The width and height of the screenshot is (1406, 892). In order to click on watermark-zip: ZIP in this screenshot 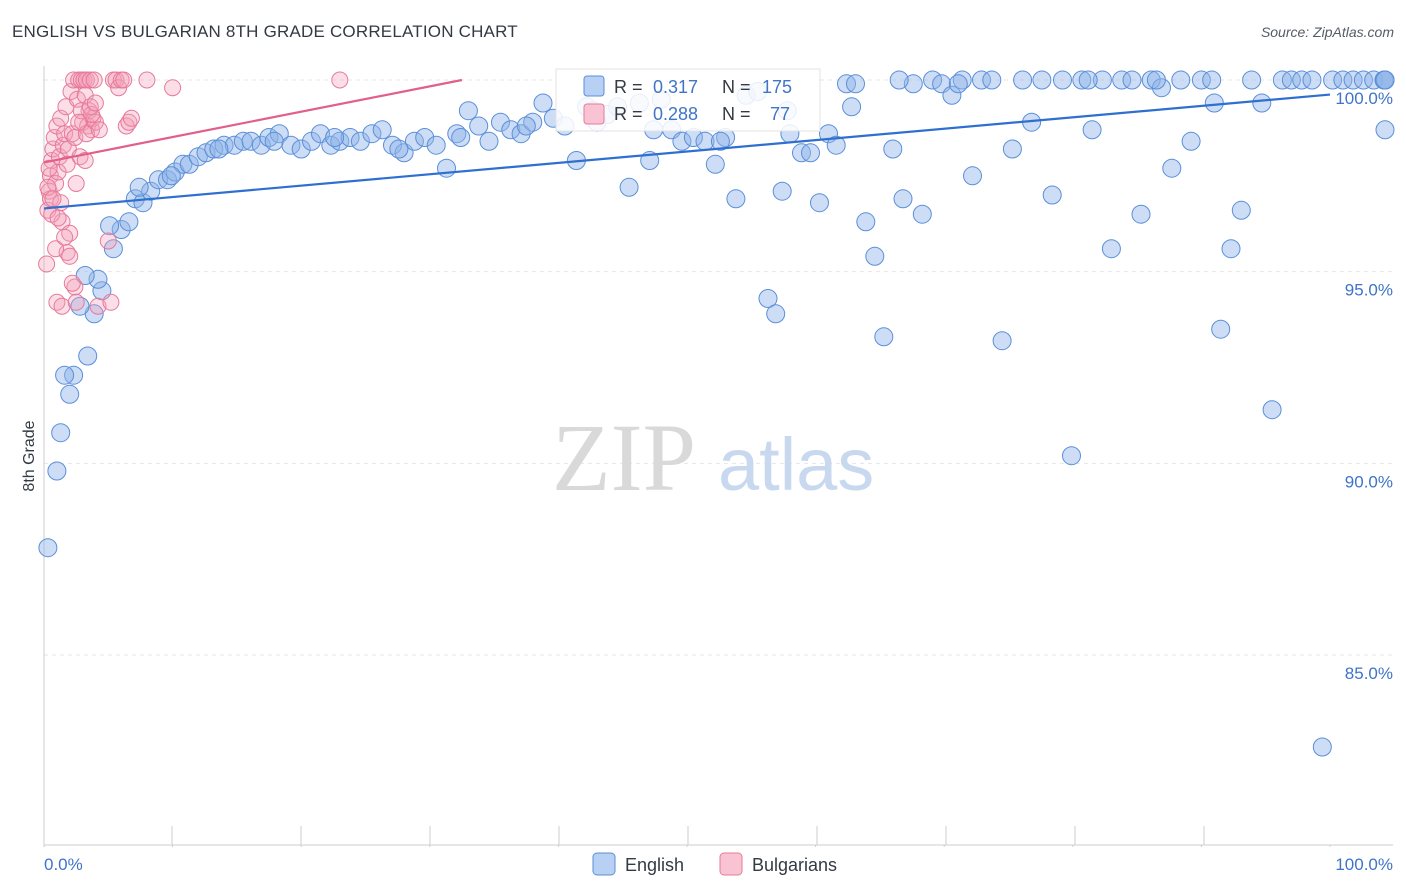, I will do `click(624, 457)`.